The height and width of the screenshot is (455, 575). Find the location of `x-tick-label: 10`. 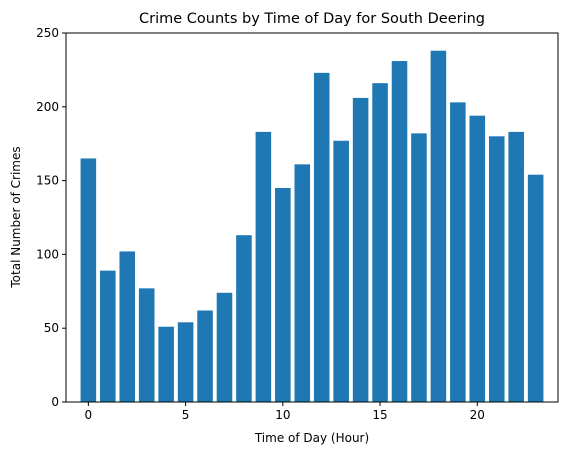

x-tick-label: 10 is located at coordinates (282, 415).